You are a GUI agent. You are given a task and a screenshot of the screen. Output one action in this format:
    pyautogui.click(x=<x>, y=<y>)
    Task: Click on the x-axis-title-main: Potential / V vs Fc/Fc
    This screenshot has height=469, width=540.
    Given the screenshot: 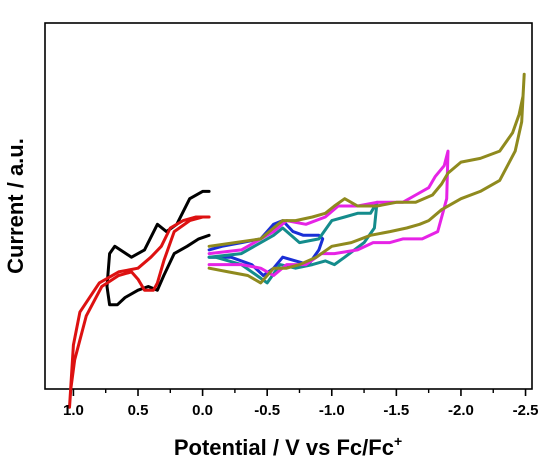 What is the action you would take?
    pyautogui.click(x=284, y=447)
    